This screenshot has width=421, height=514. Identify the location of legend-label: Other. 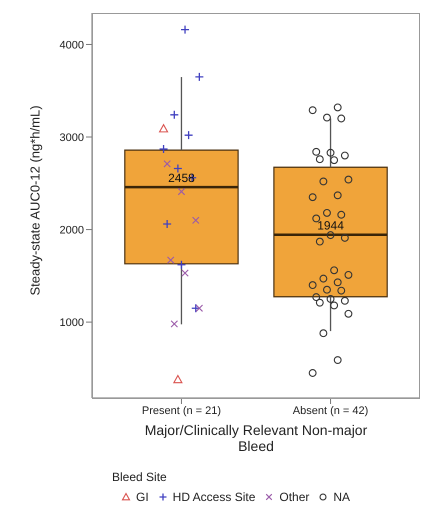
(294, 497).